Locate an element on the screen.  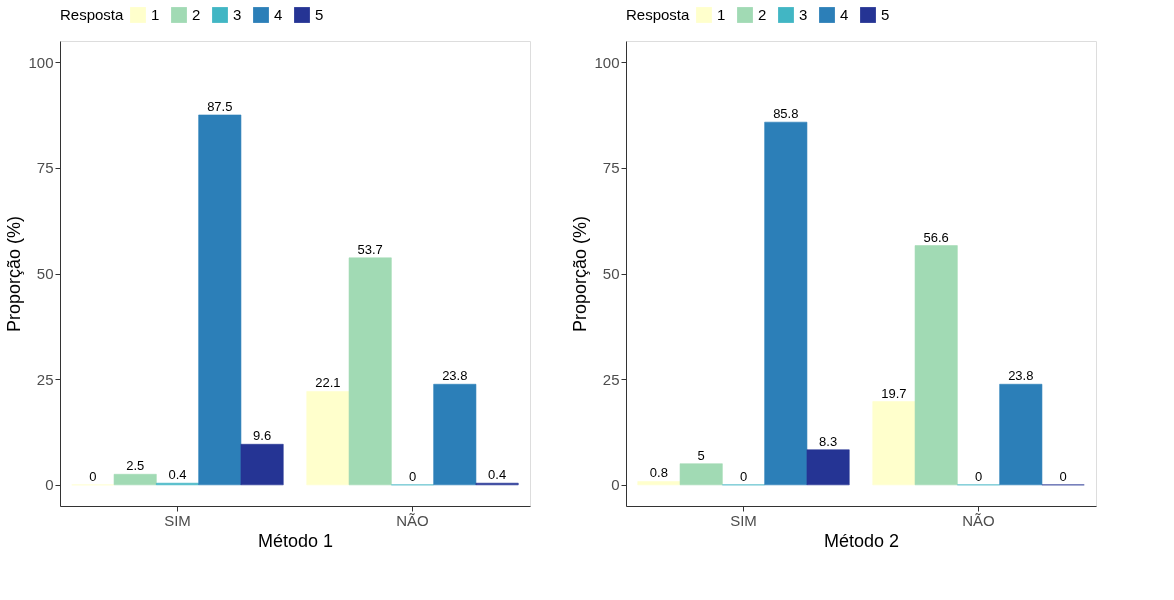
data-label: 53.7 is located at coordinates (370, 249).